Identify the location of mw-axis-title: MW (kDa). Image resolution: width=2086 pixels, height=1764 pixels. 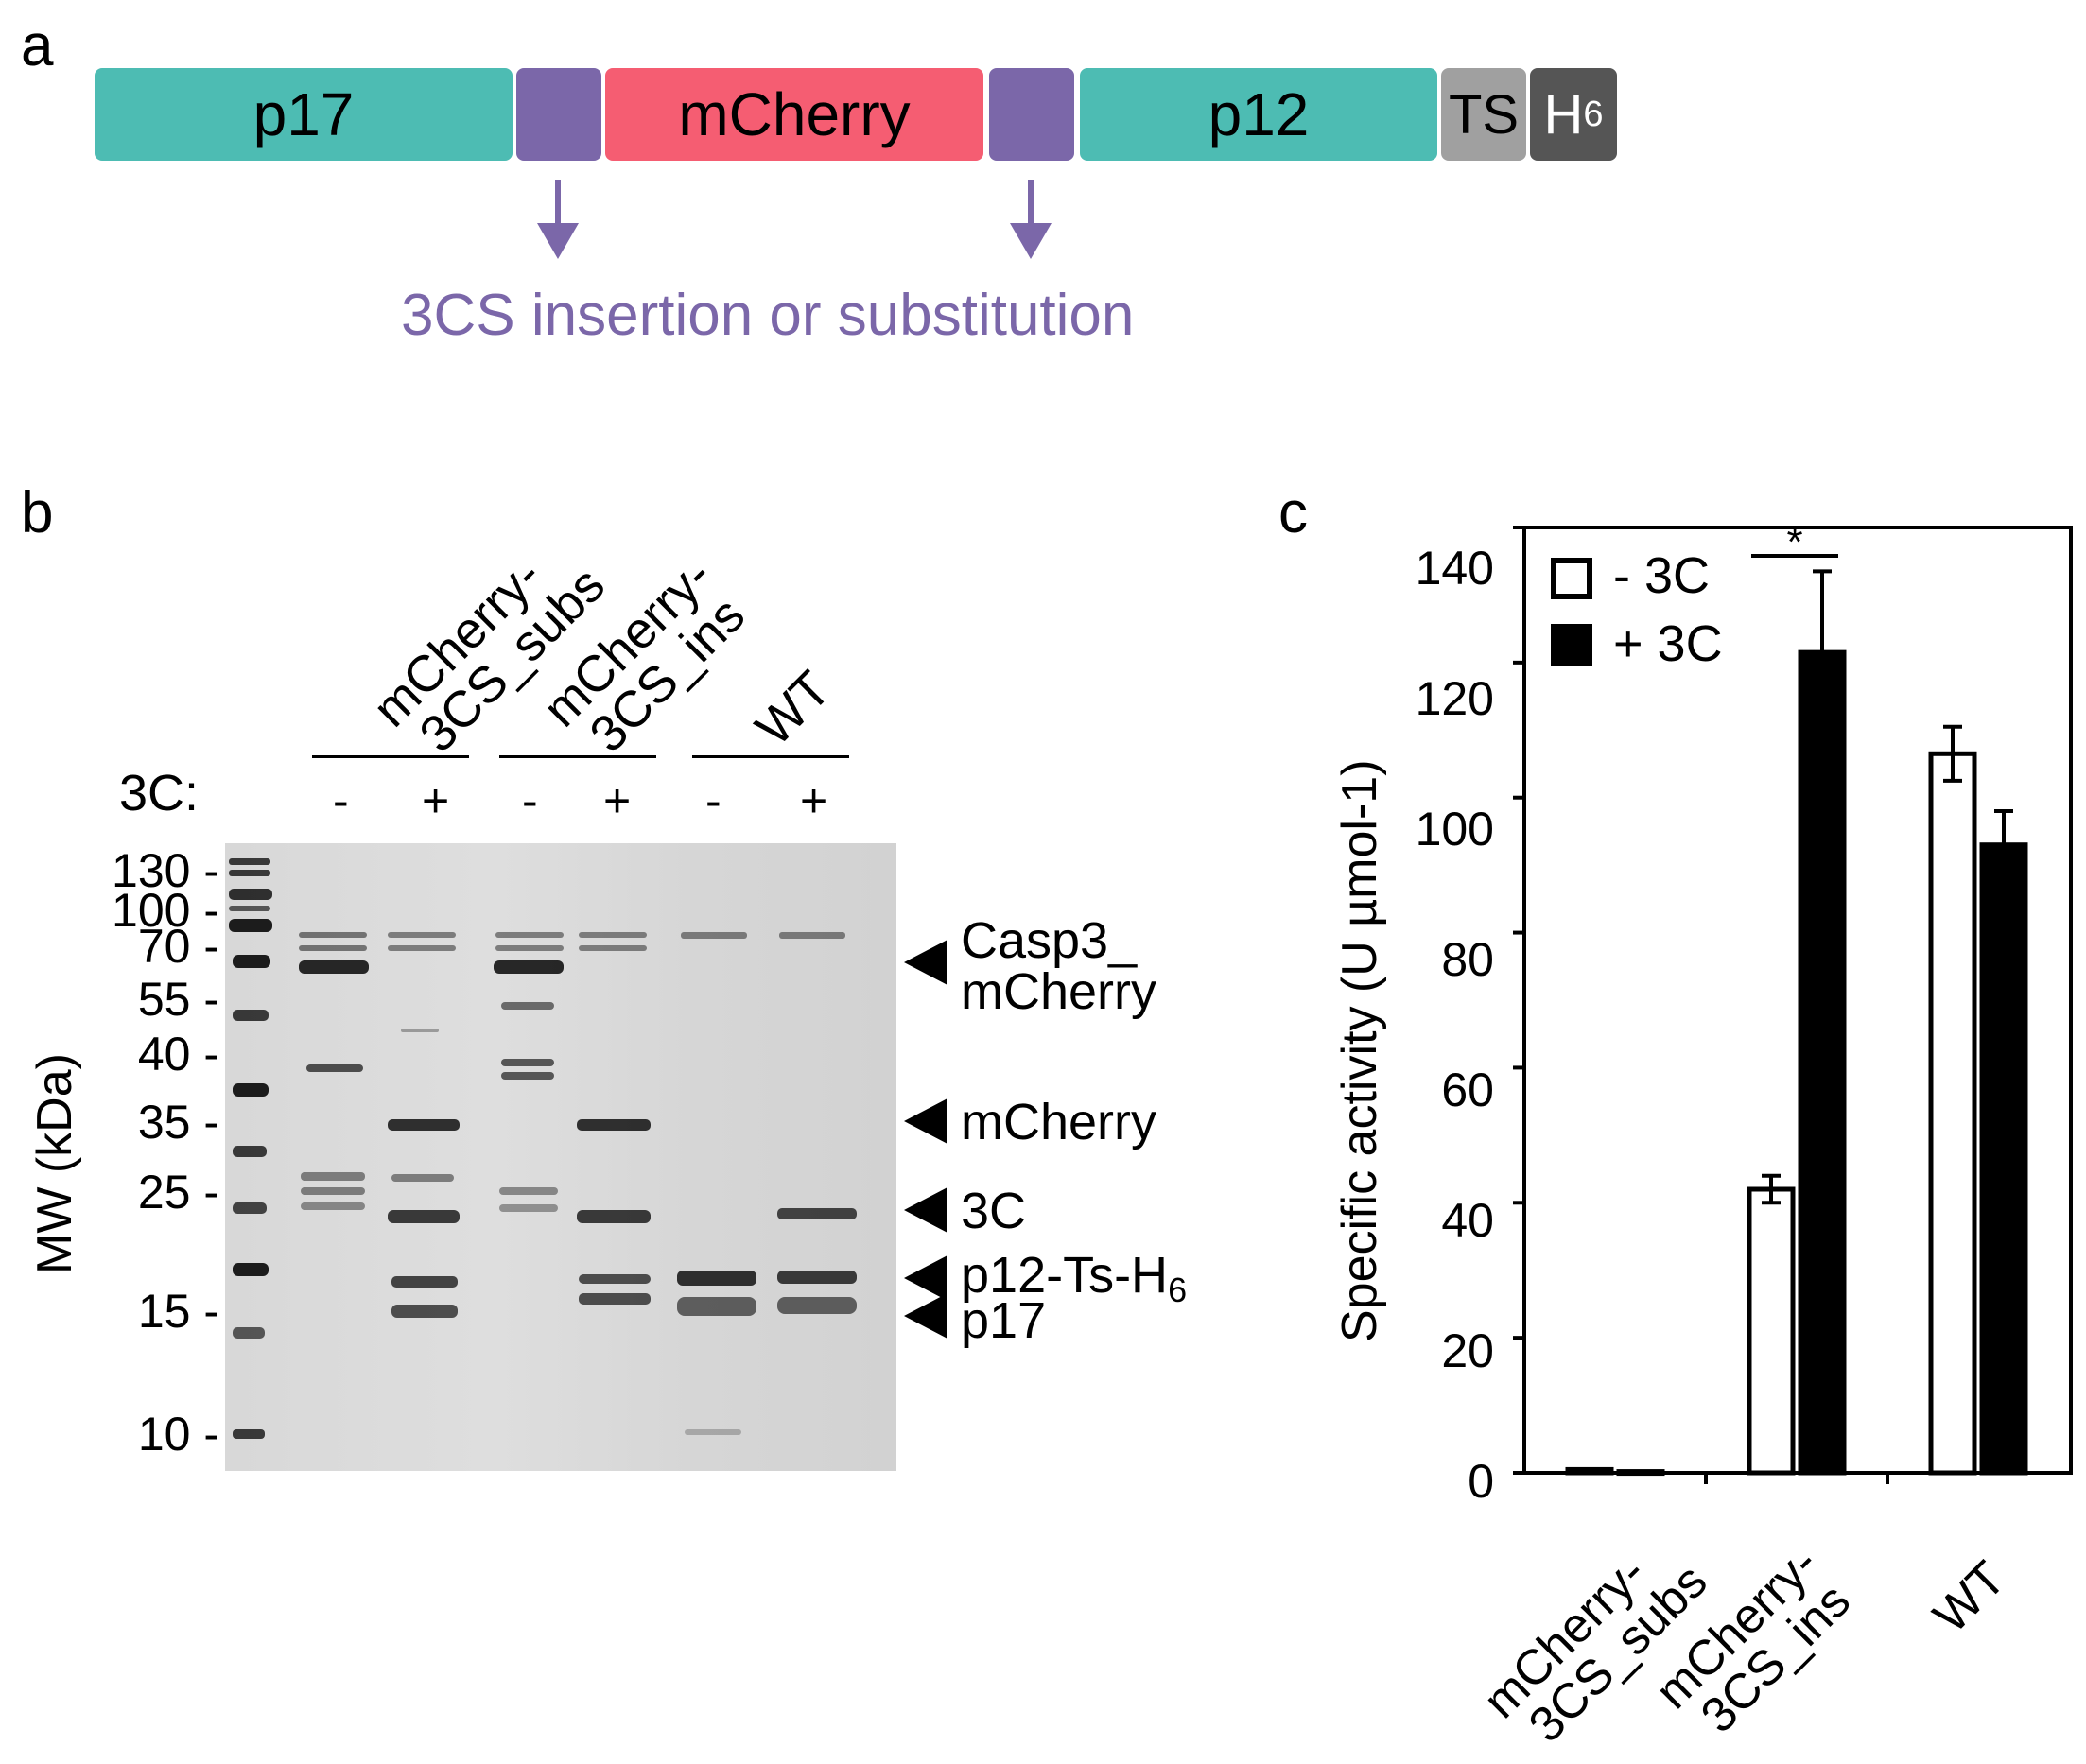
(54, 1163).